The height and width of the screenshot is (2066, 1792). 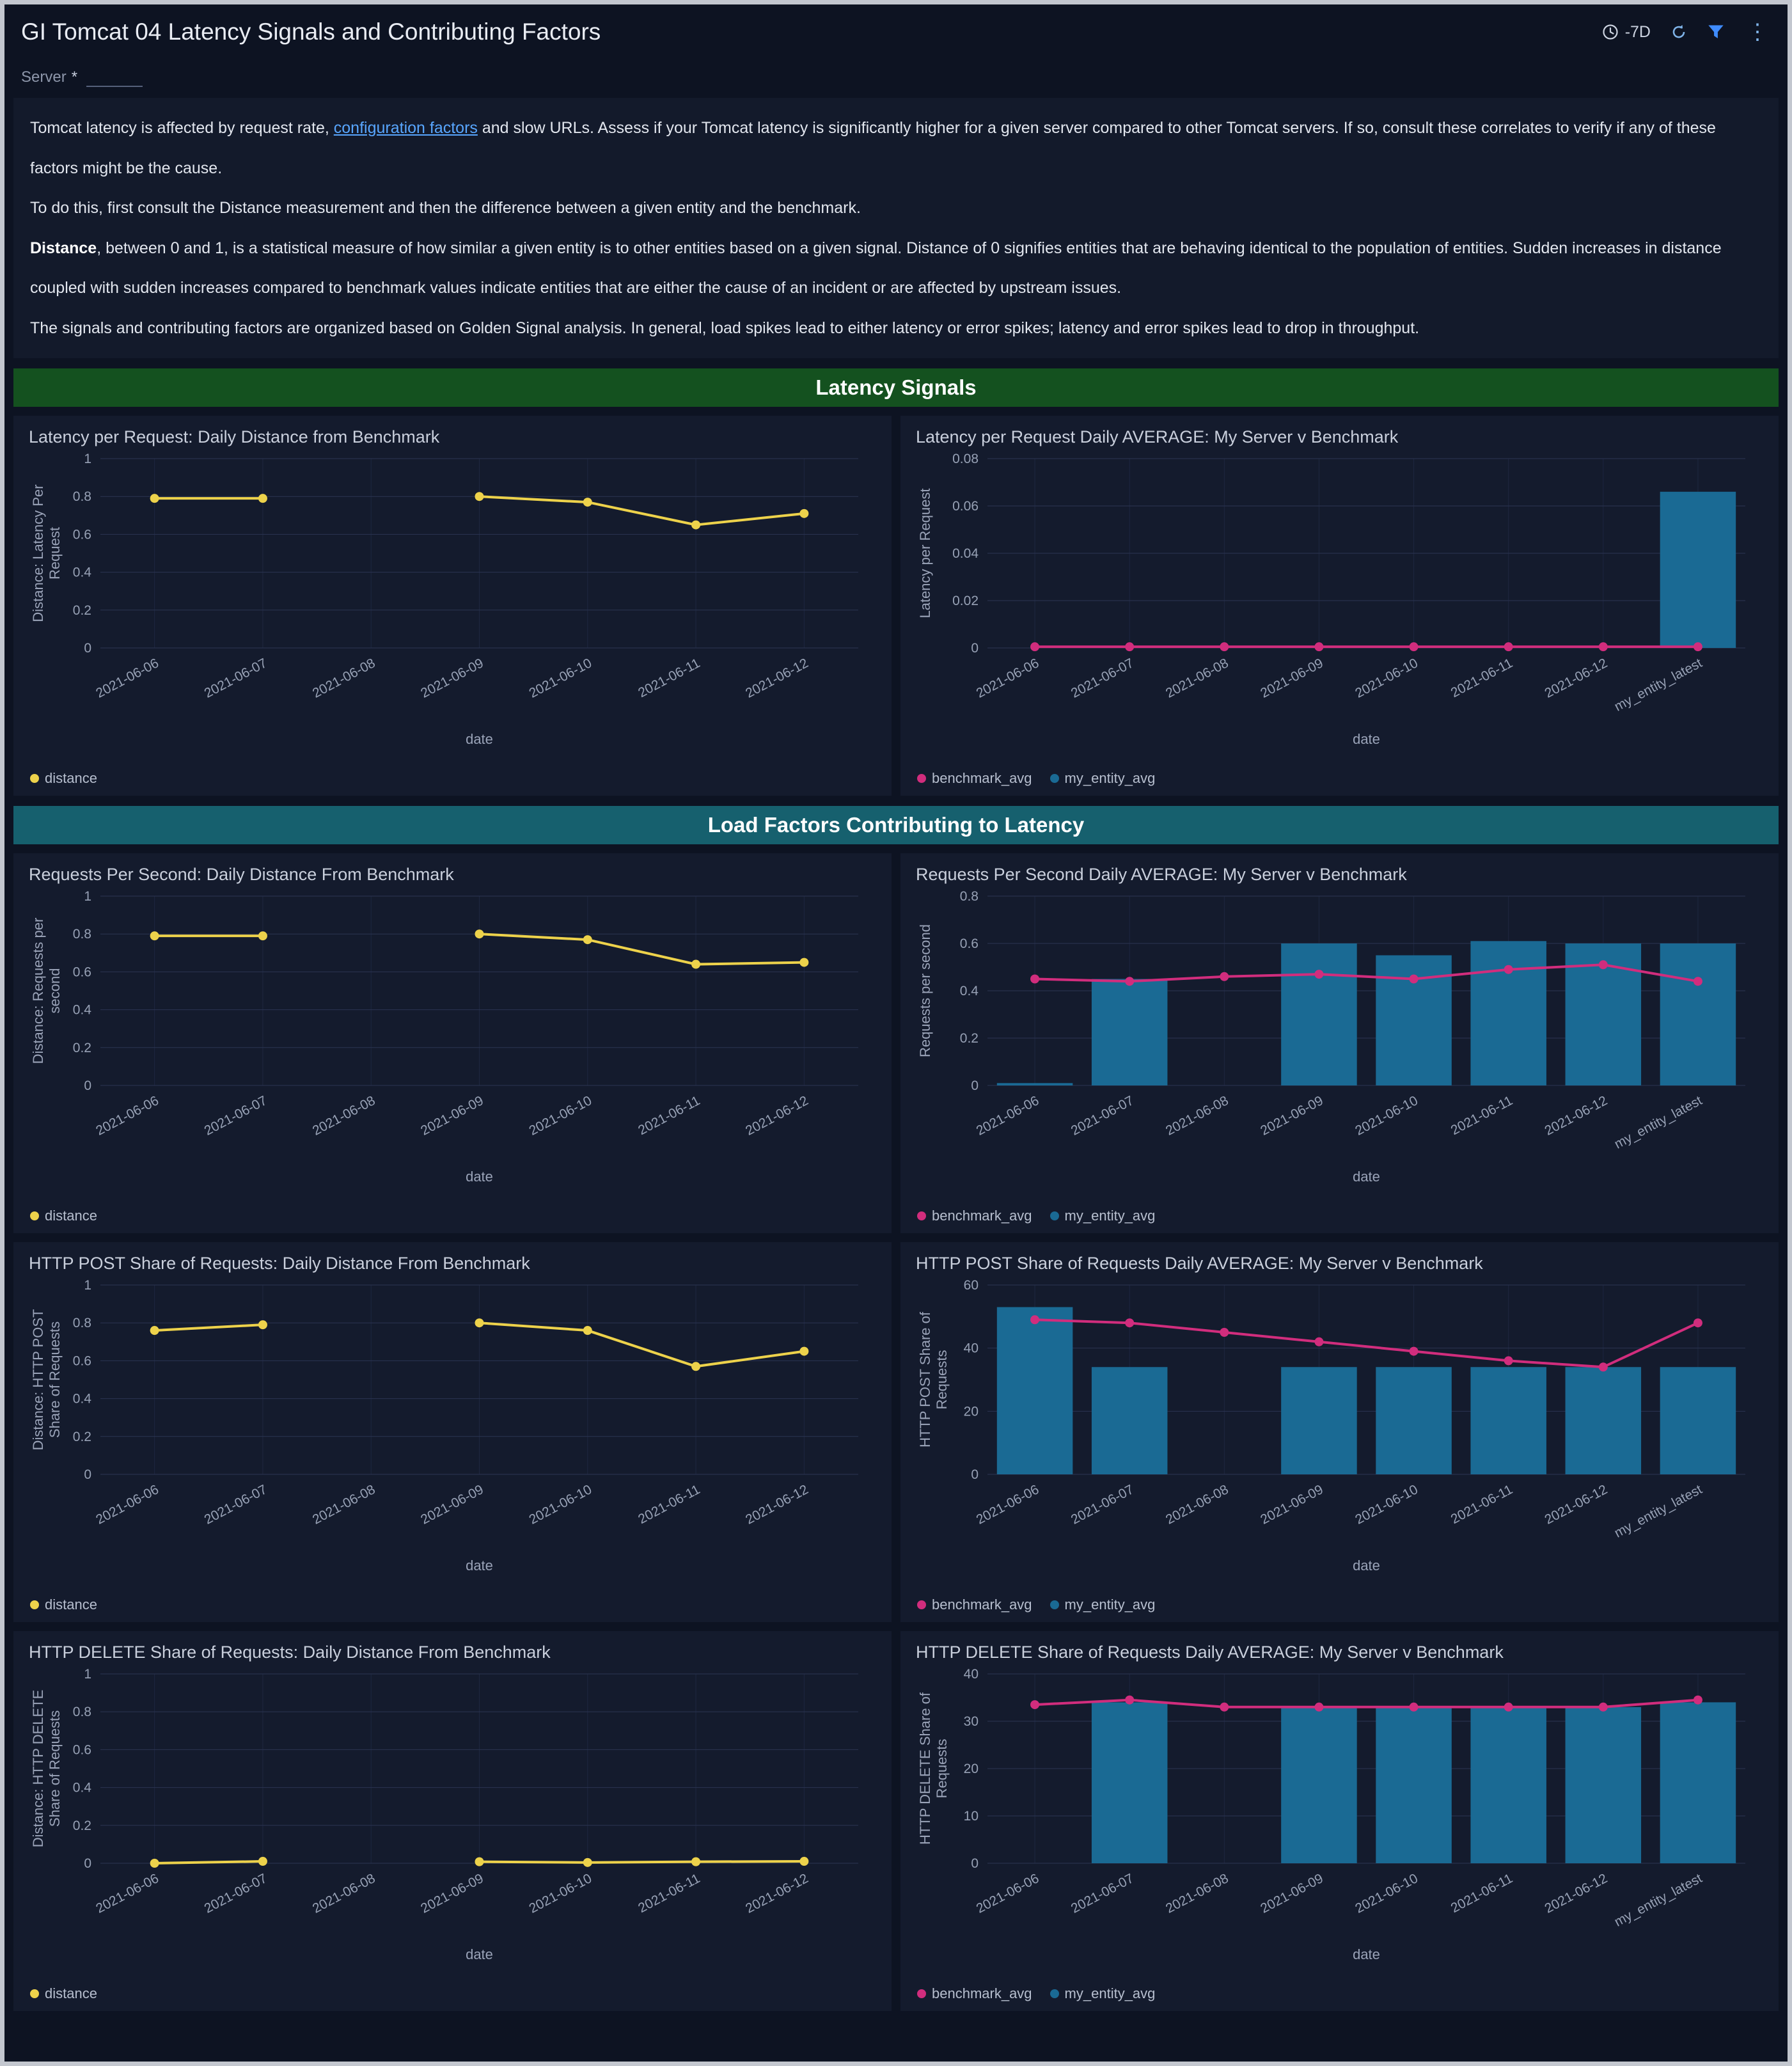 I want to click on legend-label: benchmark_avg, so click(x=982, y=1605).